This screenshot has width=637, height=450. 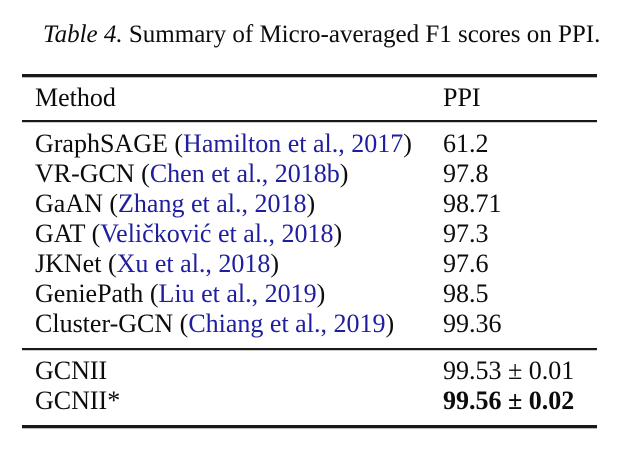 I want to click on table-top-rule, so click(x=309, y=75).